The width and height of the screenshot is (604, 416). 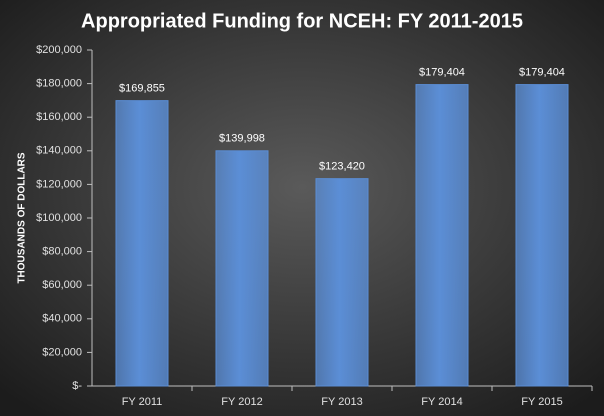 I want to click on y-tick-label: $20,000, so click(x=62, y=352).